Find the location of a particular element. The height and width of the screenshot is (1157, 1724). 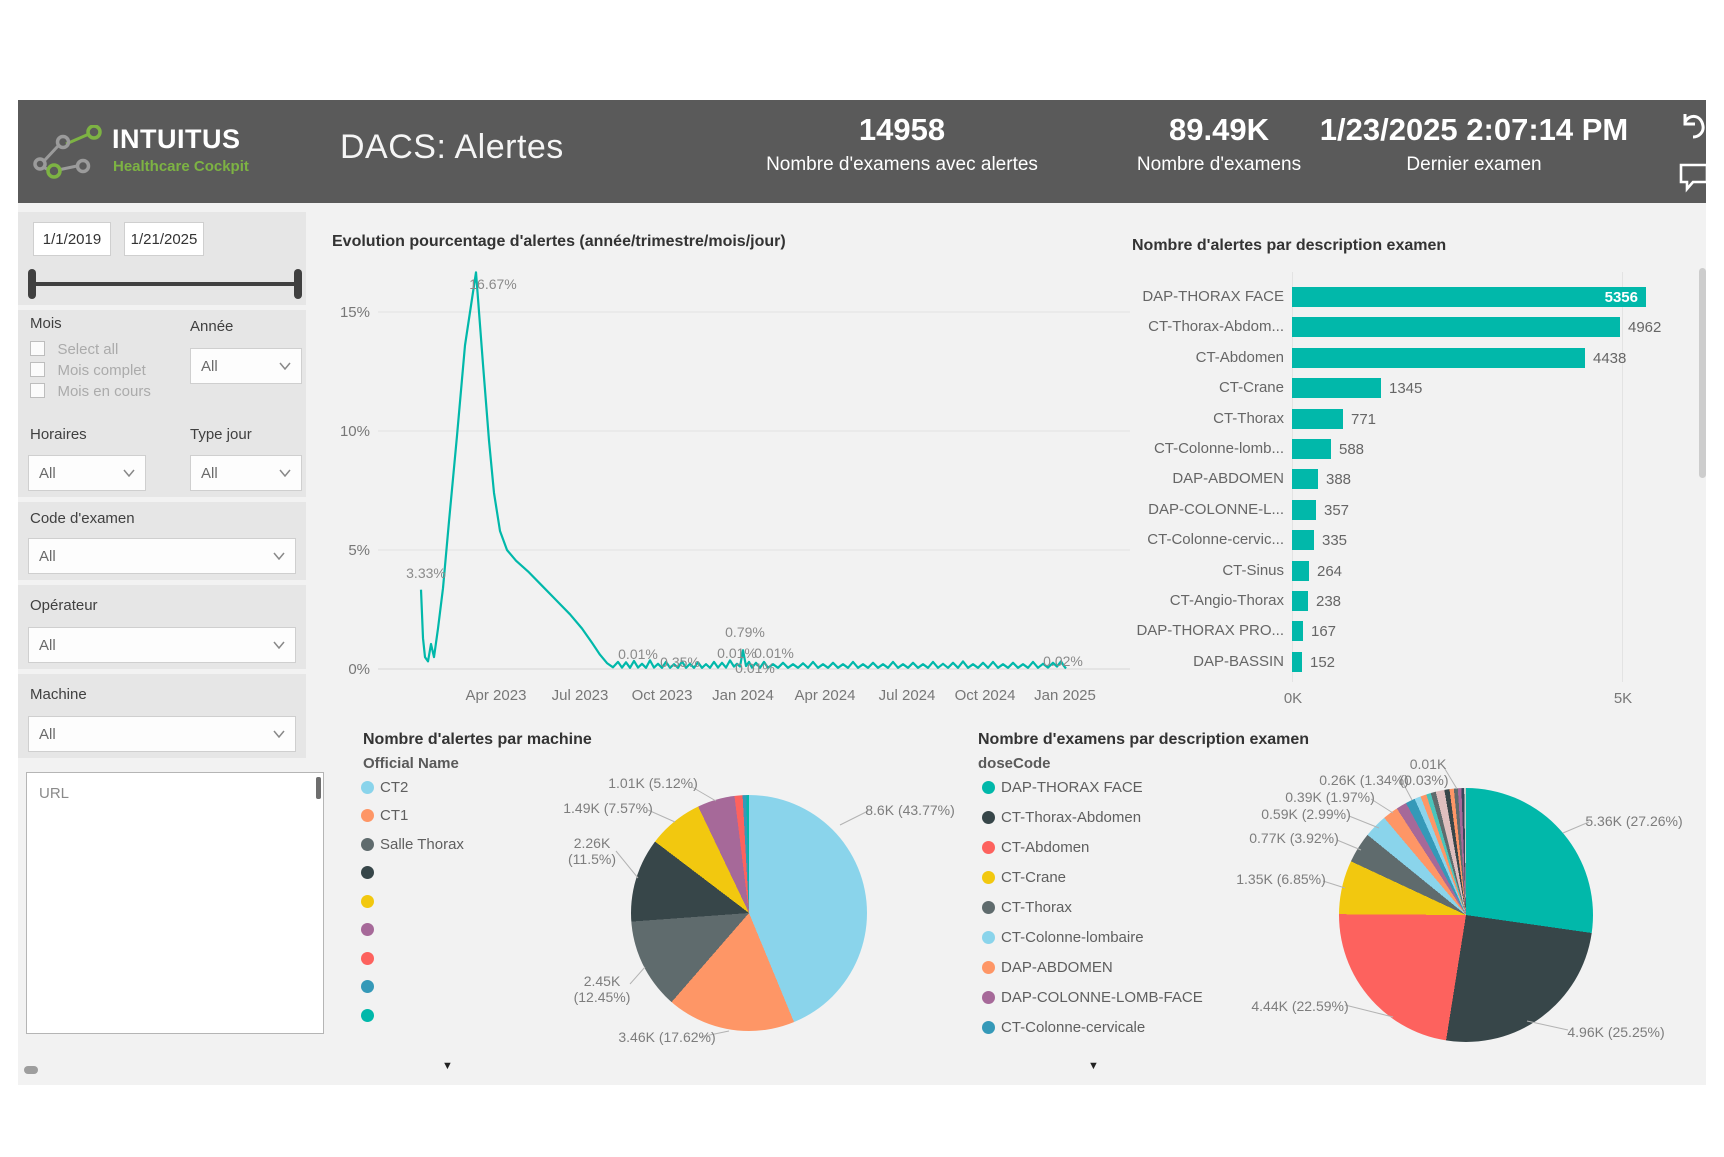

legend-item: CT-Thorax is located at coordinates (1027, 907).